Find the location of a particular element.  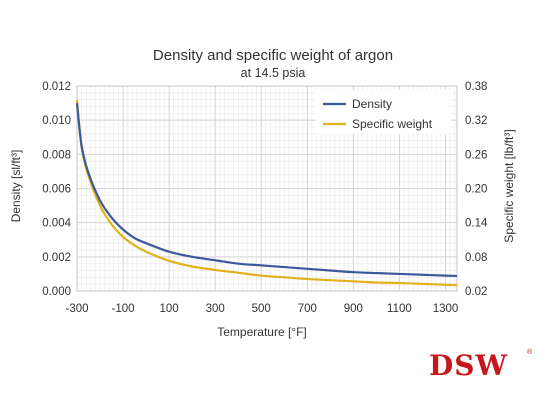

legend-box is located at coordinates (383, 112).